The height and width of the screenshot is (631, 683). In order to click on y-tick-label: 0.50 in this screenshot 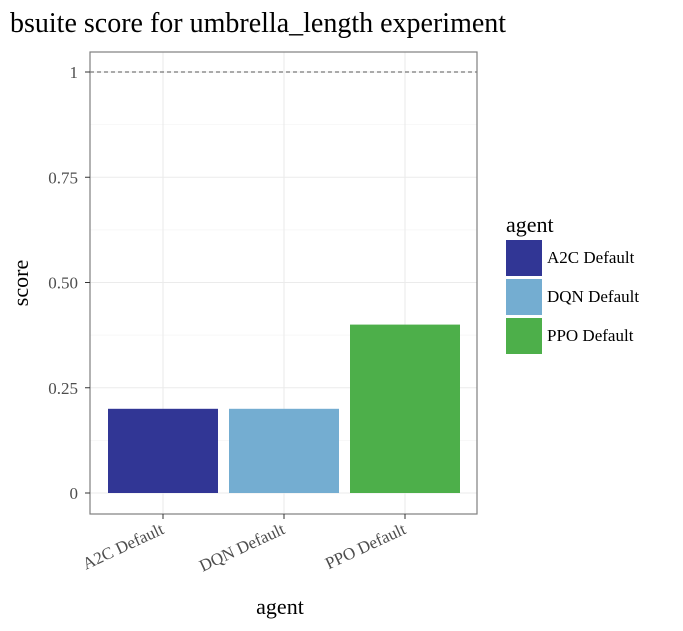, I will do `click(63, 283)`.